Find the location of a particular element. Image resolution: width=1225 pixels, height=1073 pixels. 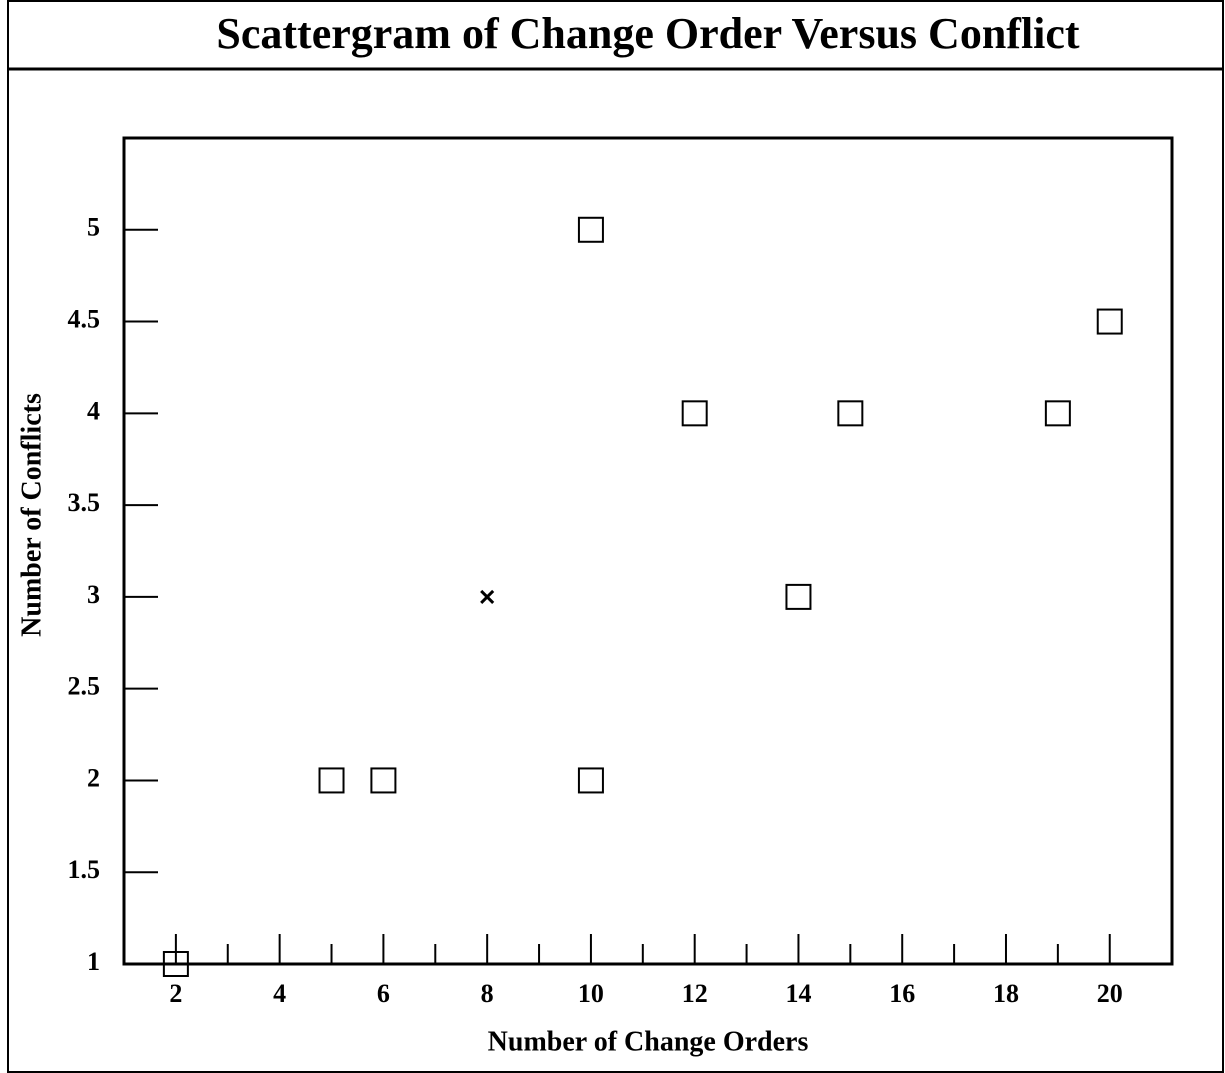

x-tick-label: 18 is located at coordinates (1006, 993).